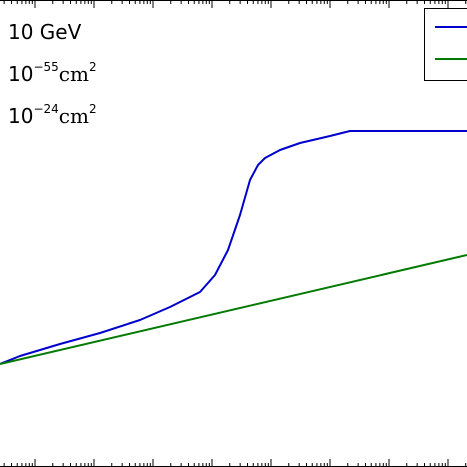 This screenshot has height=467, width=467. I want to click on annotation-mass: 10 GeV, so click(45, 32).